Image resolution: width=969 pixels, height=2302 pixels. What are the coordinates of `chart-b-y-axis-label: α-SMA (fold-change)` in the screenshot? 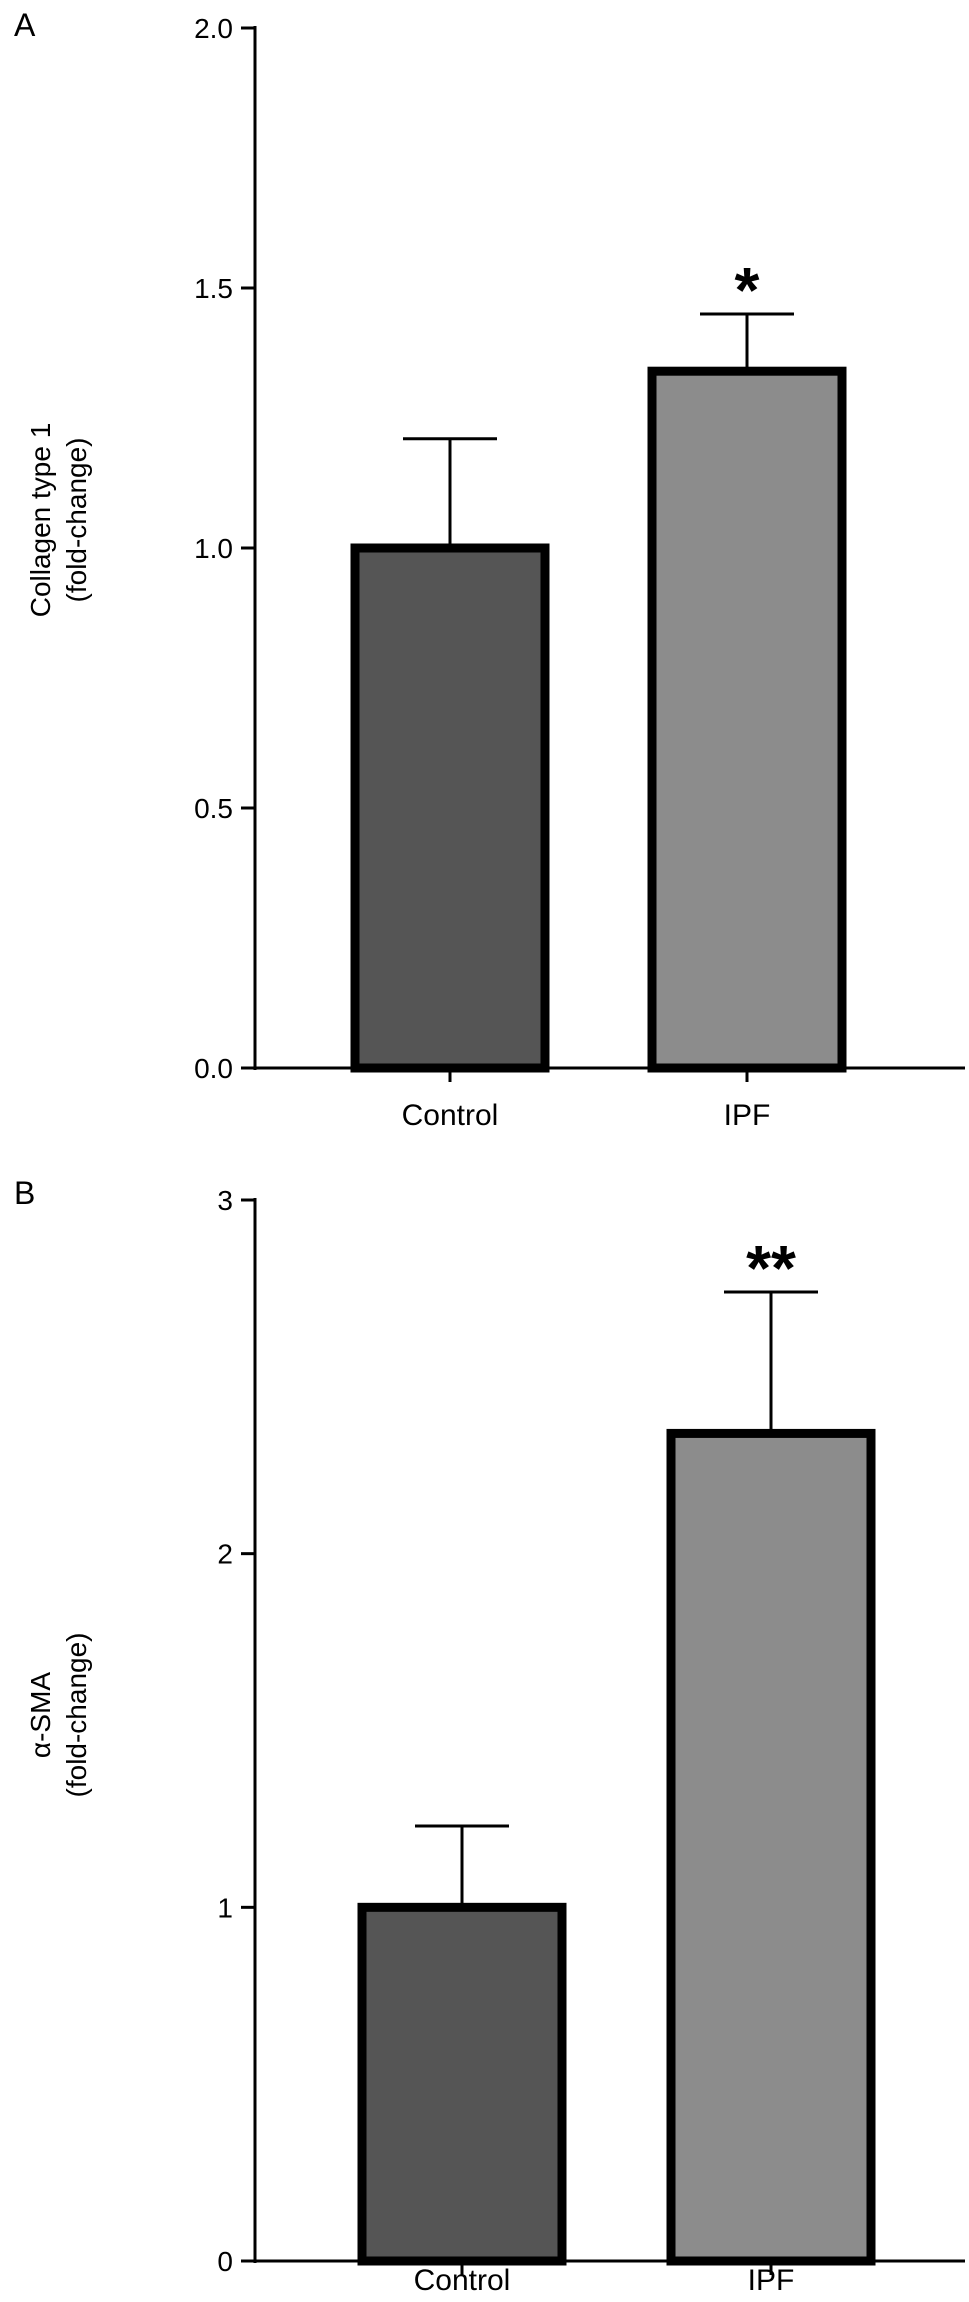 It's located at (58, 1715).